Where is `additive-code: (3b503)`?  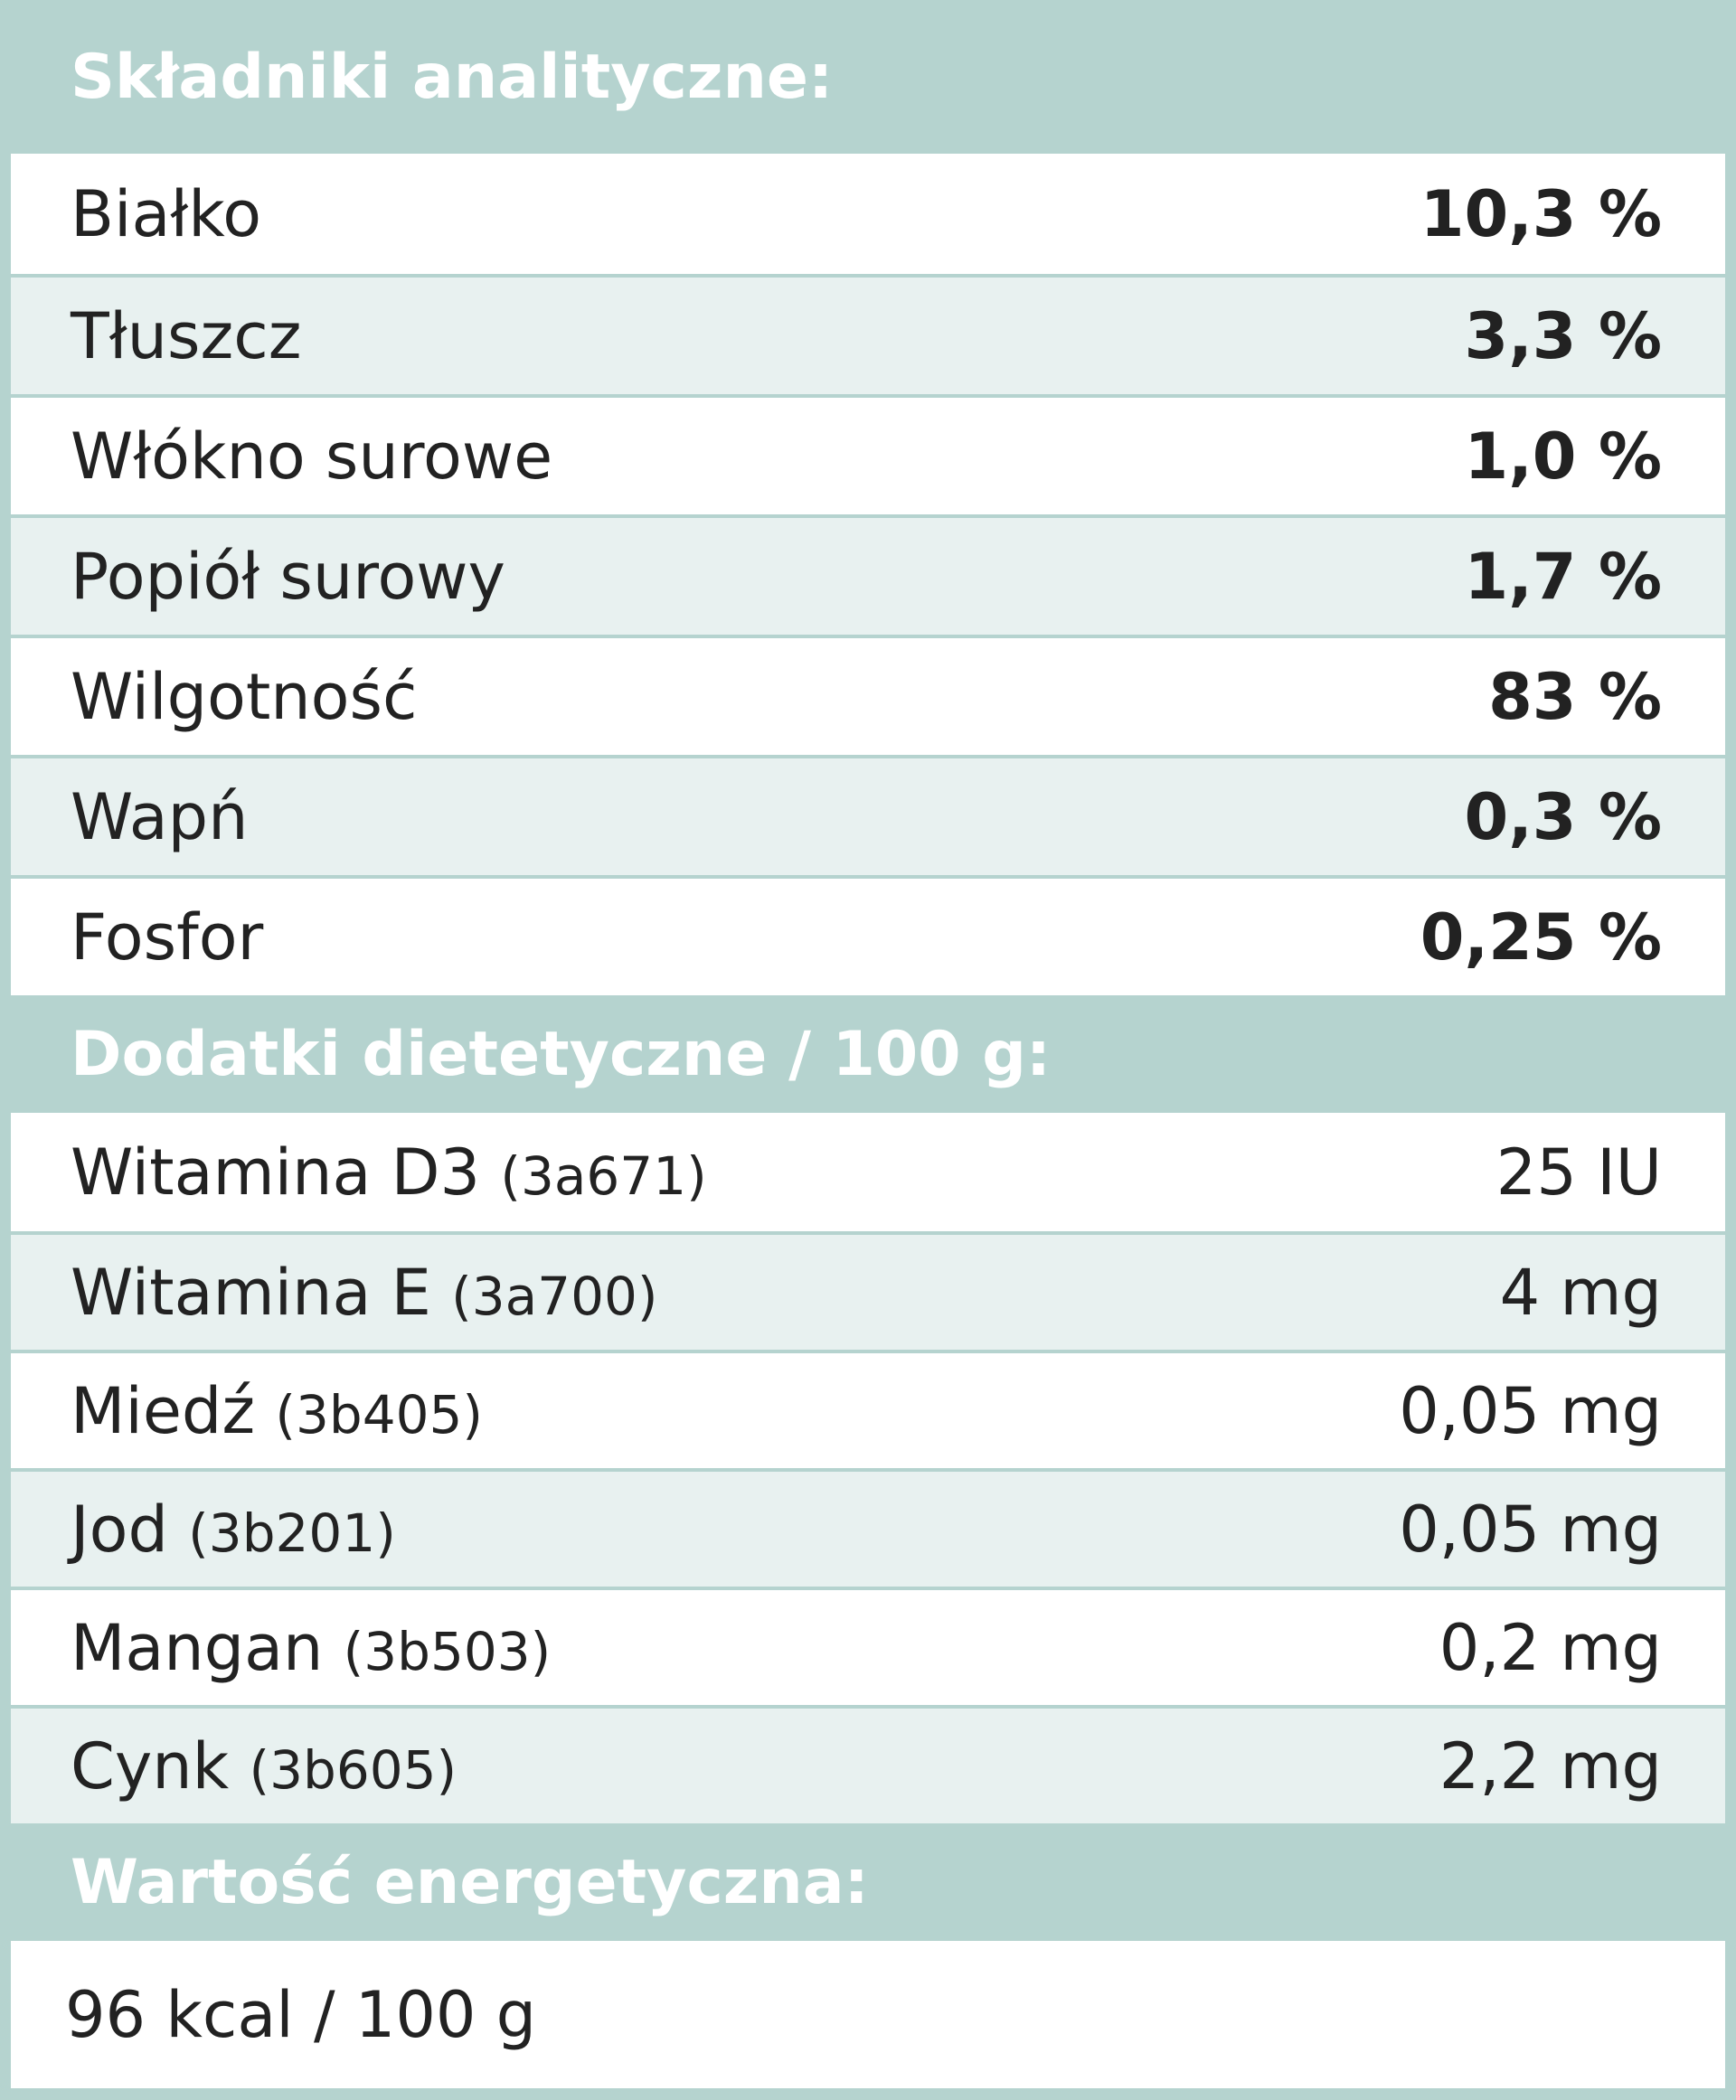 additive-code: (3b503) is located at coordinates (448, 1651).